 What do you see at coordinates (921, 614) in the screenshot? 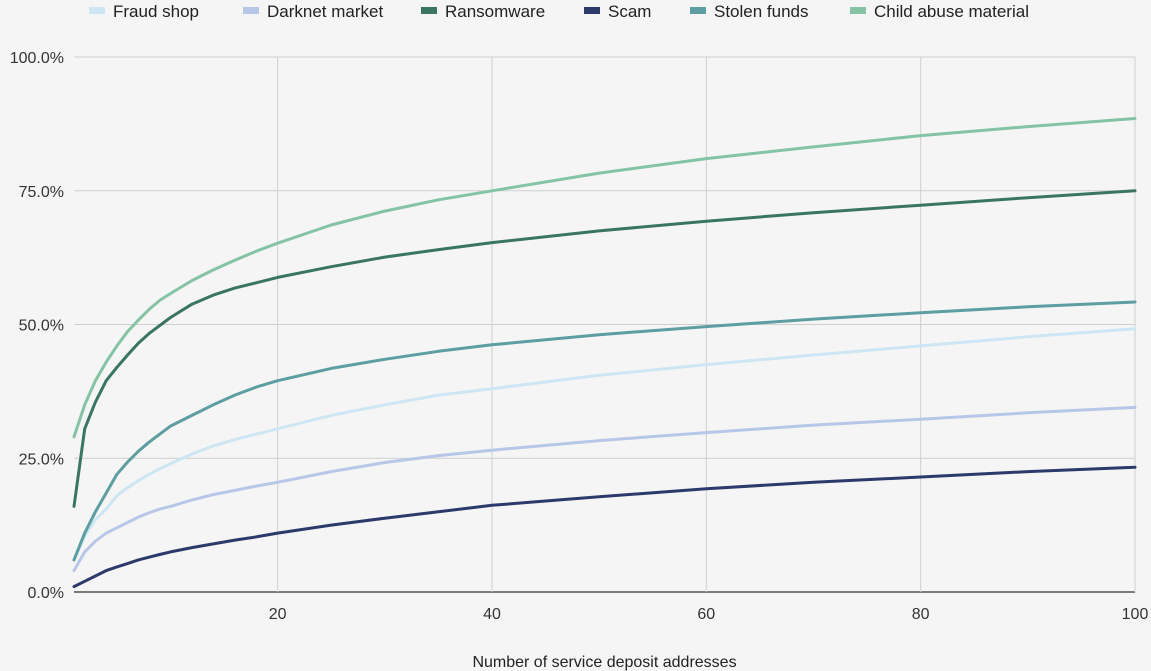
I see `x-tick-label: 80` at bounding box center [921, 614].